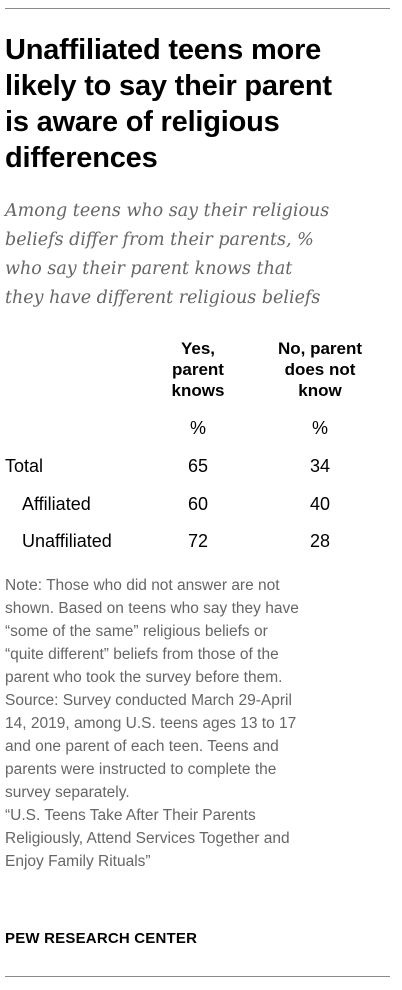 This screenshot has width=402, height=990. What do you see at coordinates (67, 541) in the screenshot?
I see `row-label-unaffiliated: Unaffiliated` at bounding box center [67, 541].